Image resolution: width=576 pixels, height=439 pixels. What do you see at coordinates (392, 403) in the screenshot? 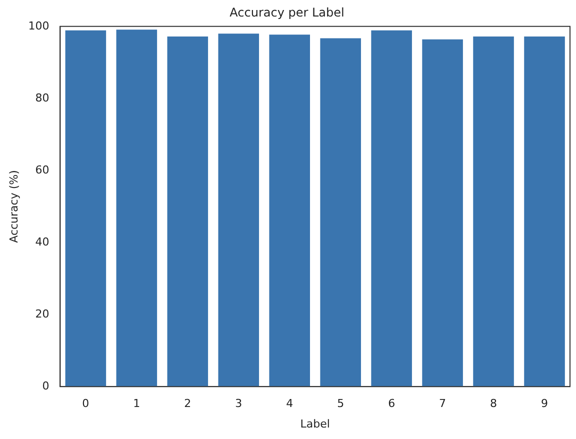
I see `x-tick-label: 6` at bounding box center [392, 403].